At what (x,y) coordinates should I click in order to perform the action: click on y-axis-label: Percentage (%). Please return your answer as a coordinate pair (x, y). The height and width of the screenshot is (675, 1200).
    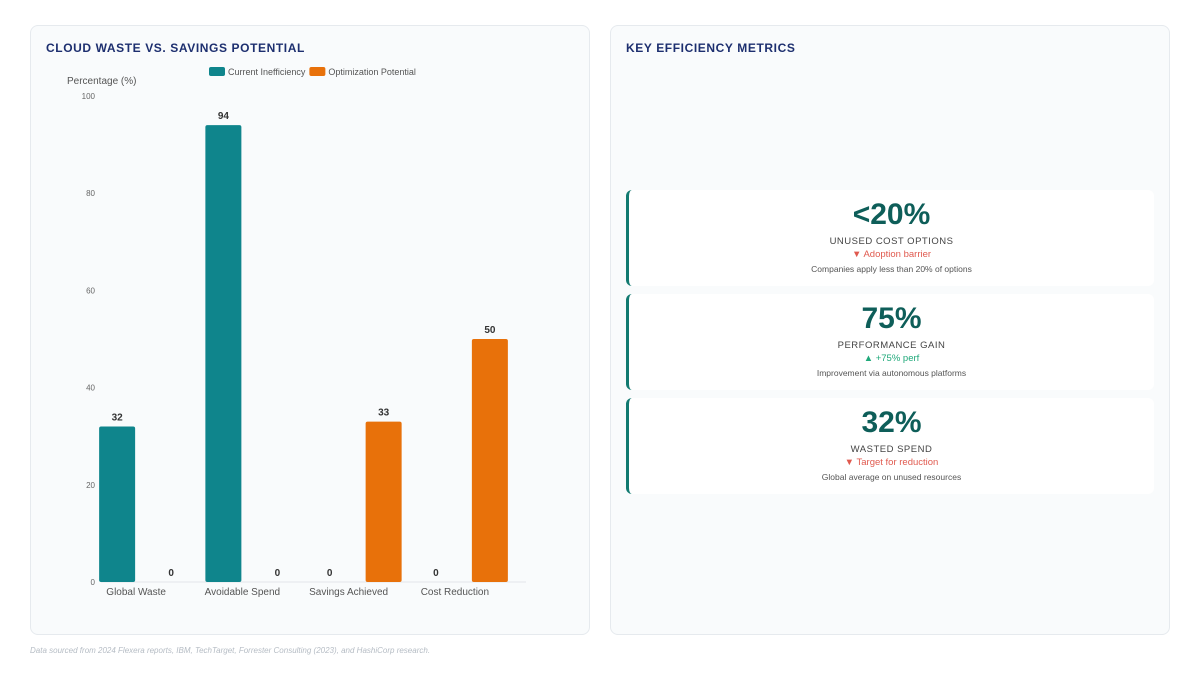
    Looking at the image, I should click on (101, 81).